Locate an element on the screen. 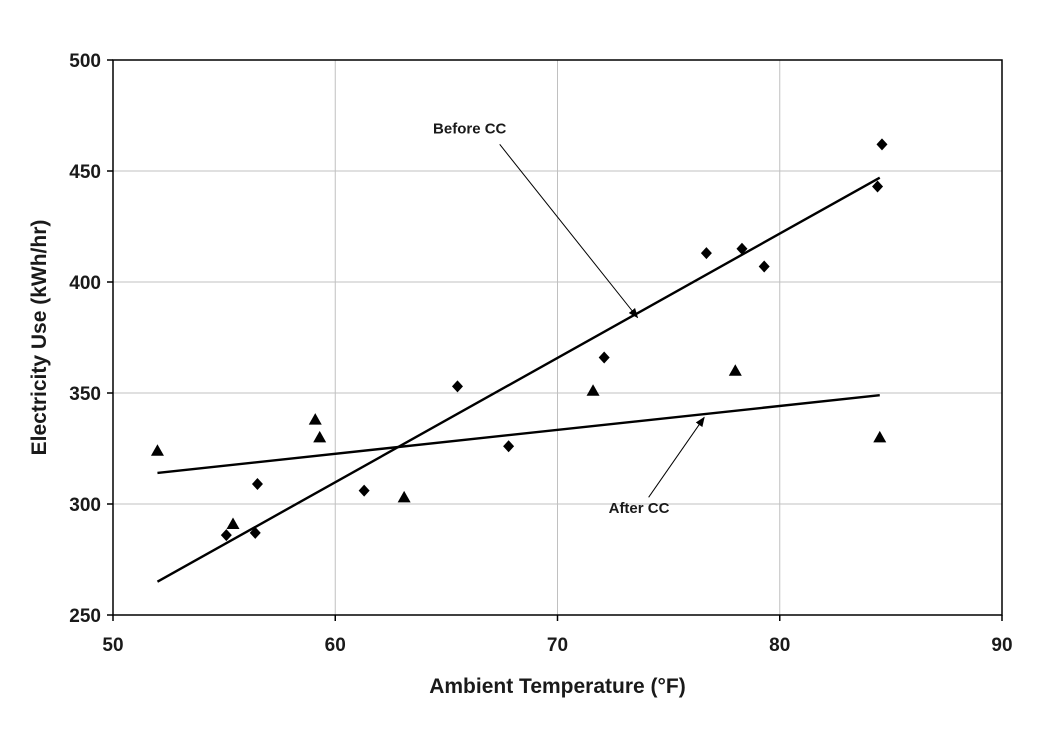 The width and height of the screenshot is (1044, 730). x-tick-label: 90 is located at coordinates (1001, 645).